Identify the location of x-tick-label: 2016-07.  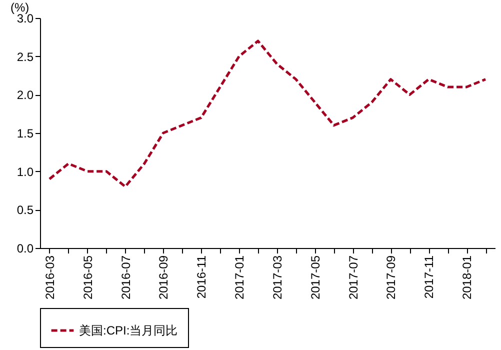
(125, 277).